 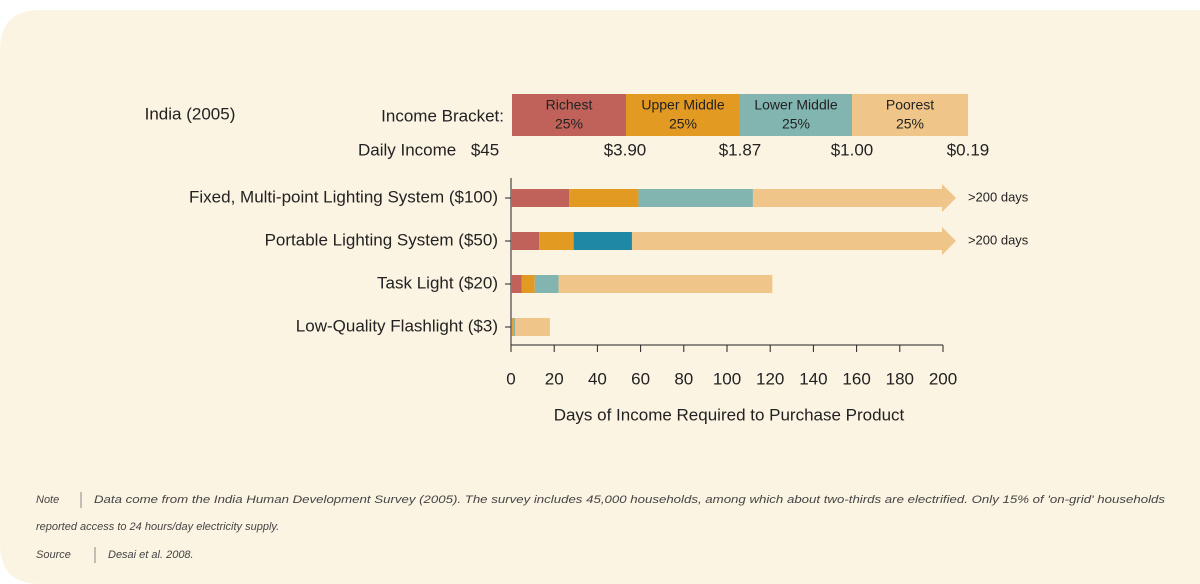 What do you see at coordinates (407, 149) in the screenshot?
I see `income-label: Daily Income` at bounding box center [407, 149].